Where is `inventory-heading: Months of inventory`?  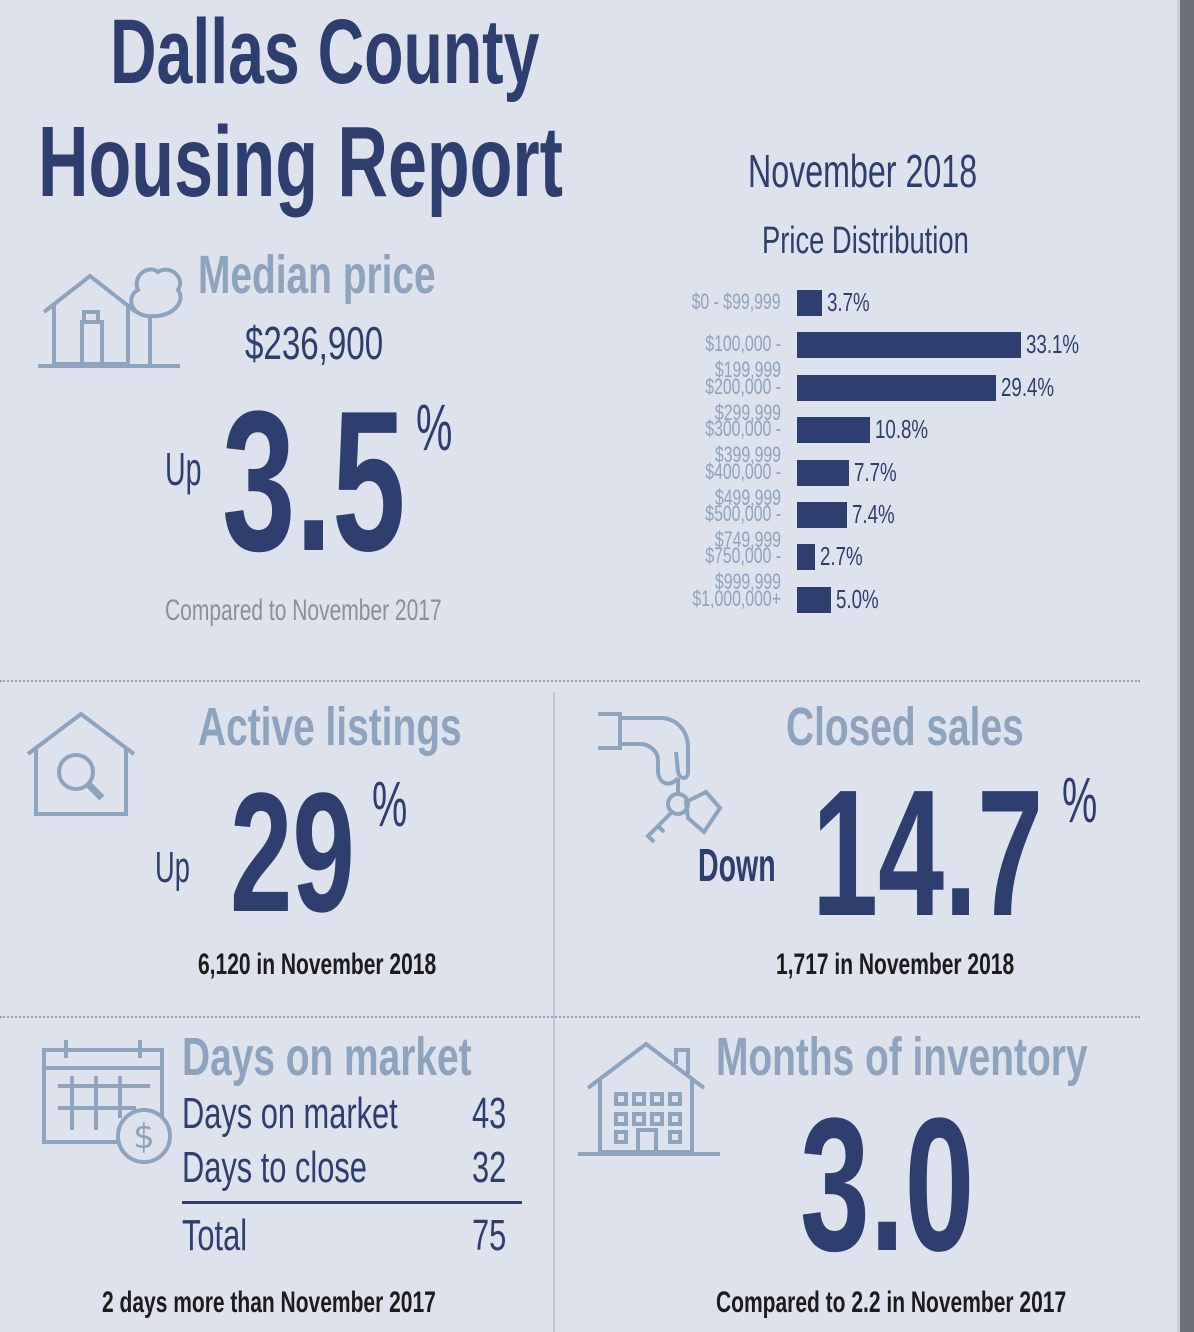 inventory-heading: Months of inventory is located at coordinates (902, 1057).